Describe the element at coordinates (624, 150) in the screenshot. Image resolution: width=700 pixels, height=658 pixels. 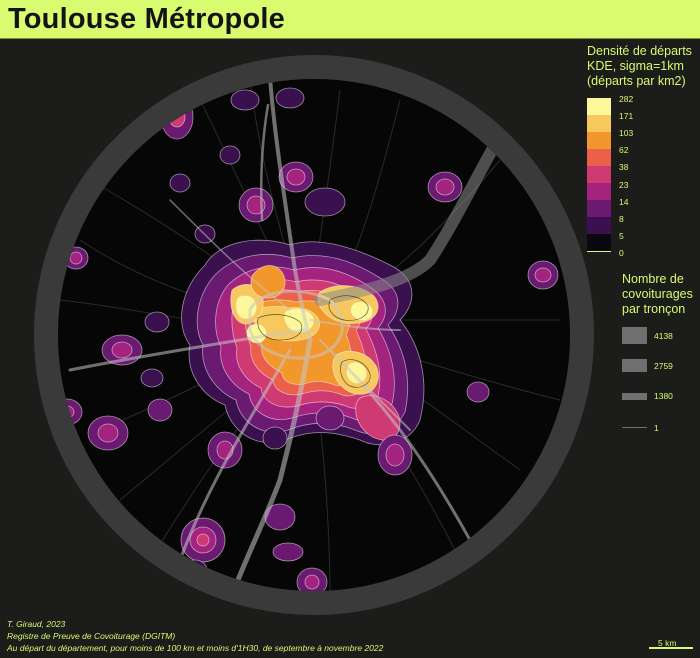
I see `legend-break-4: 62` at that location.